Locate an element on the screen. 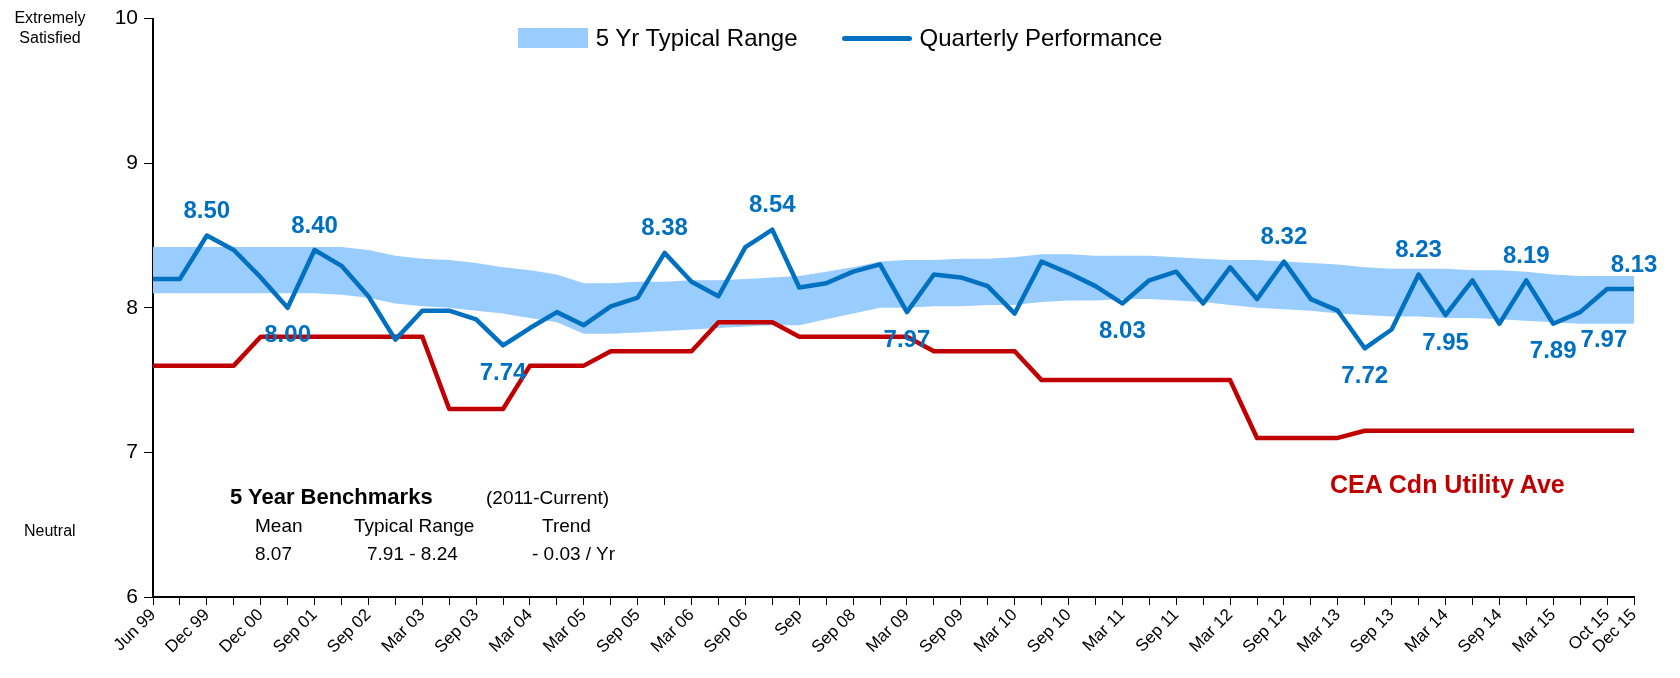 The image size is (1680, 678). x-tick-label: Mar 15 is located at coordinates (1534, 630).